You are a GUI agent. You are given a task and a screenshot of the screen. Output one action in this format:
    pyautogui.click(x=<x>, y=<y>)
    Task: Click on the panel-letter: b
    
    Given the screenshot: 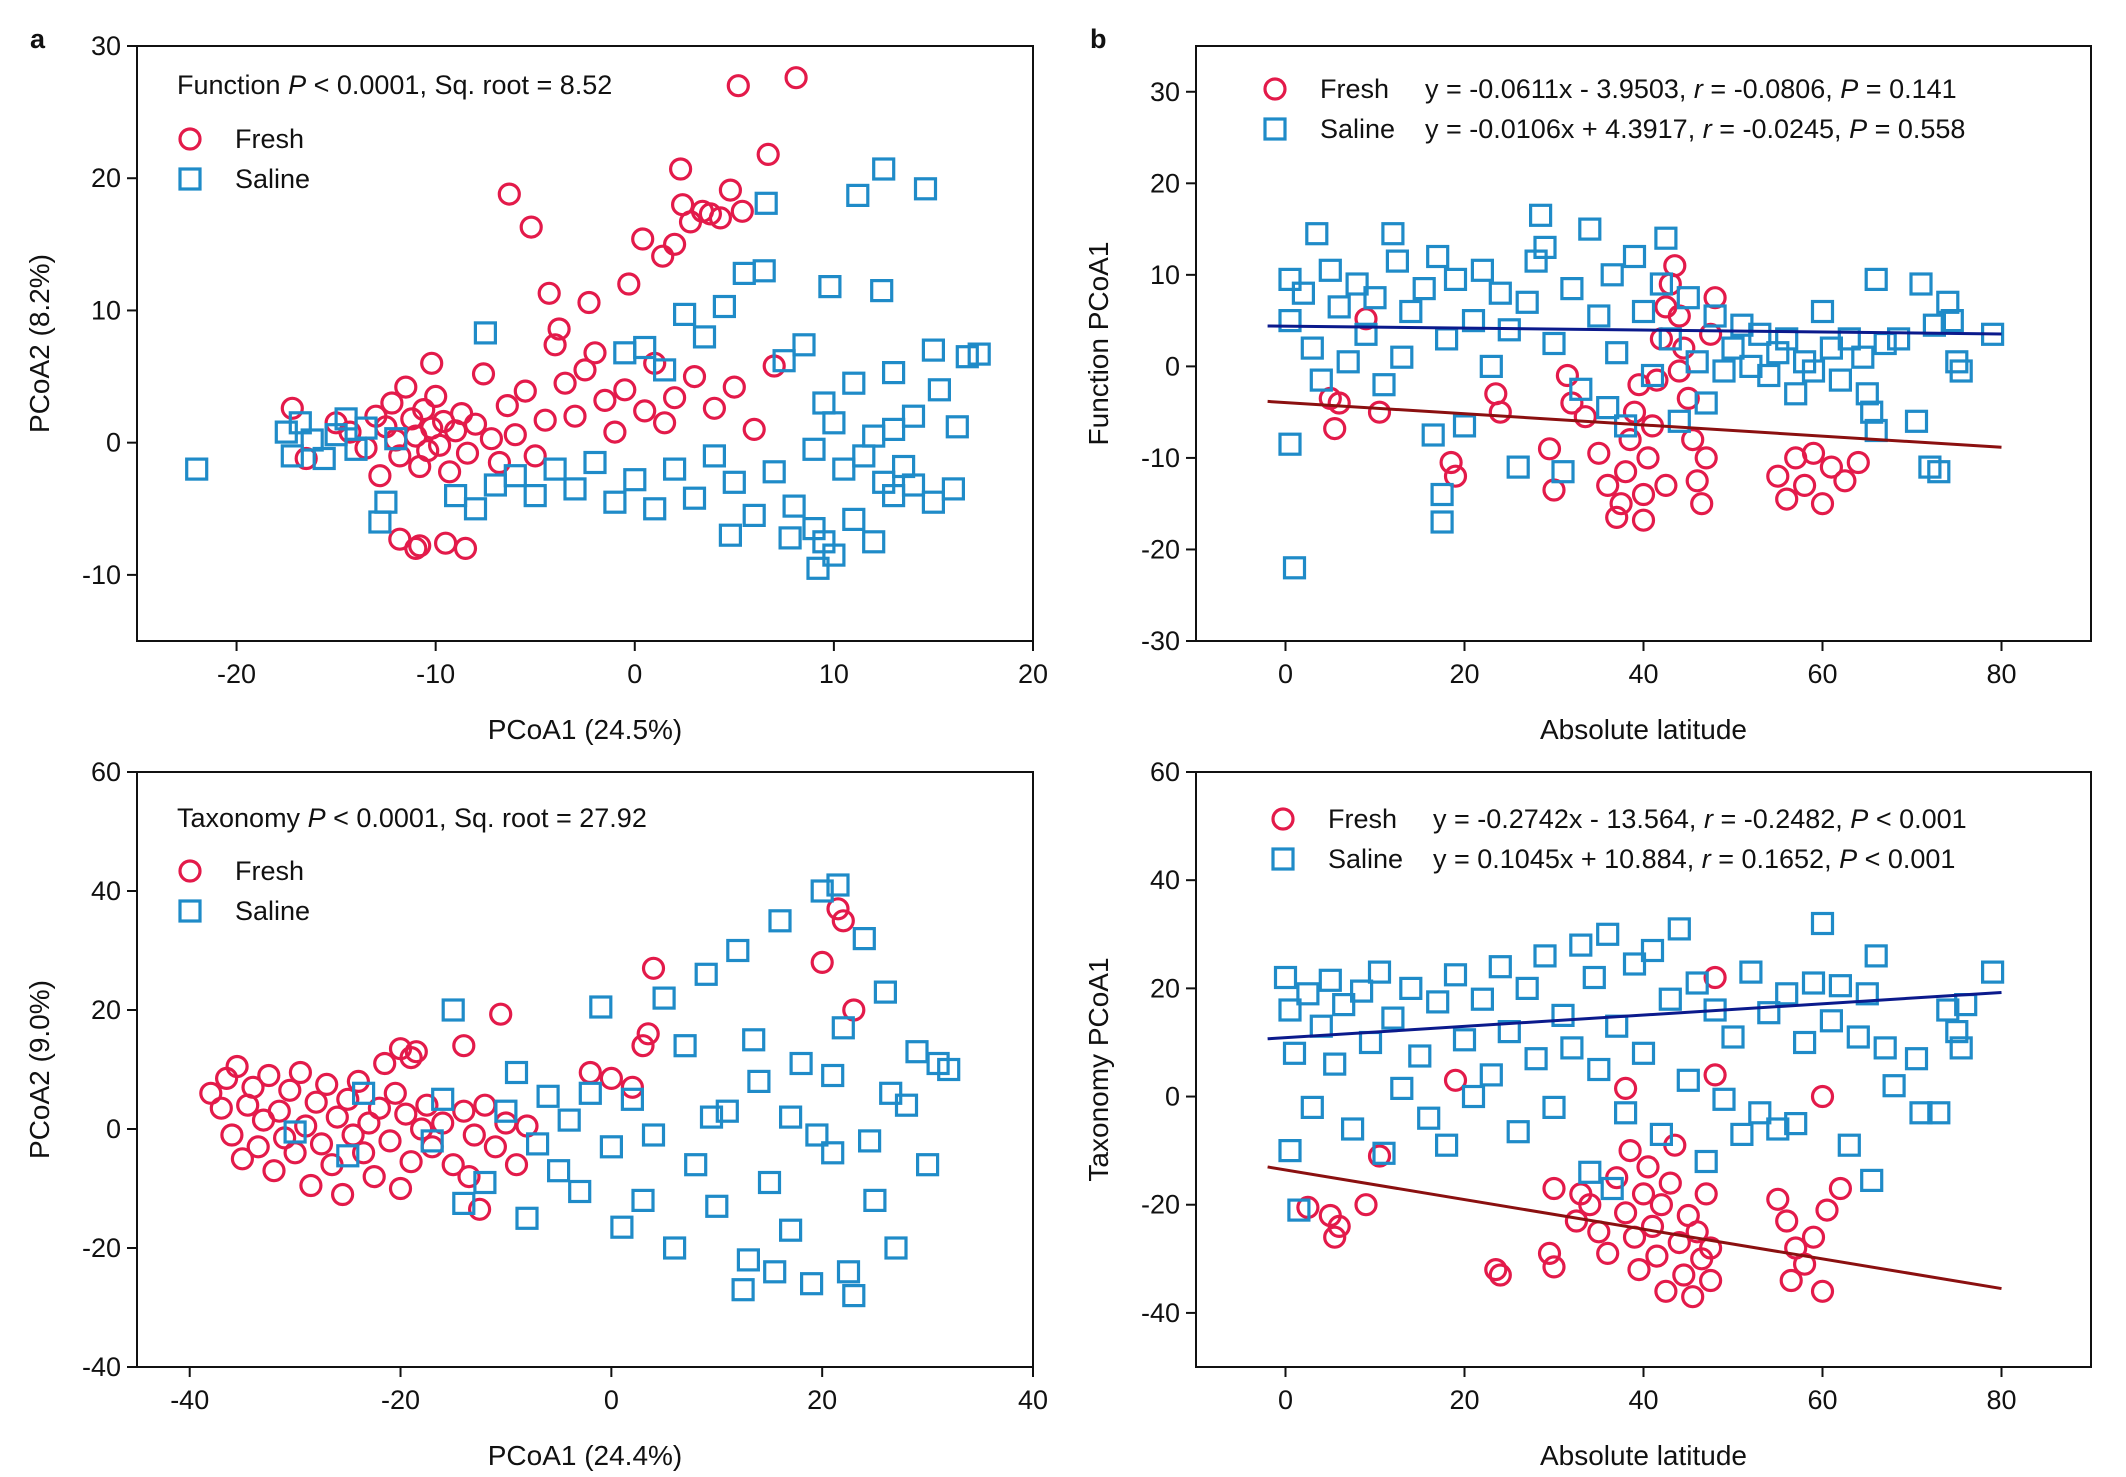 What is the action you would take?
    pyautogui.click(x=1098, y=39)
    